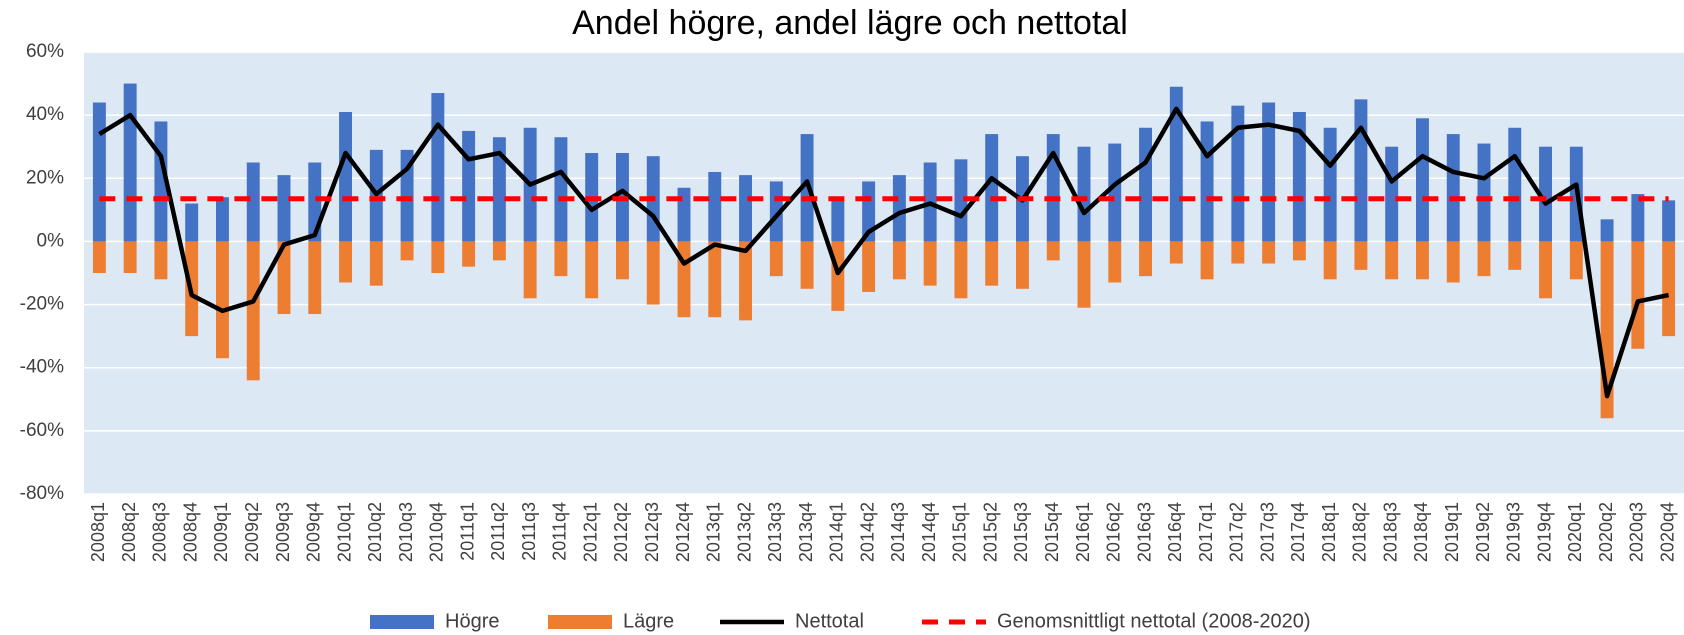 The image size is (1684, 635). What do you see at coordinates (42, 430) in the screenshot?
I see `y-tick-label: -60%` at bounding box center [42, 430].